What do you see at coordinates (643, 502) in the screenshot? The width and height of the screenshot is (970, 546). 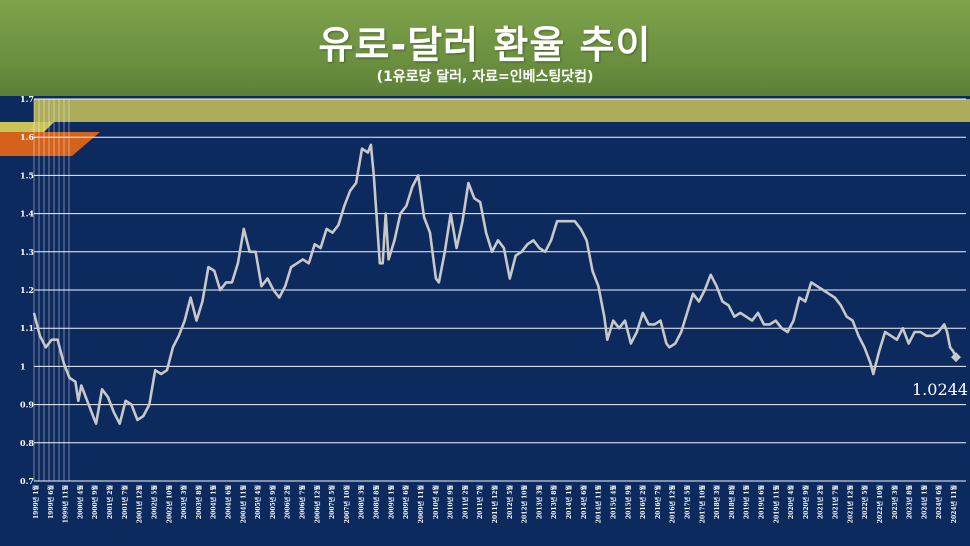 I see `x-tick-label: 2016년 2월` at bounding box center [643, 502].